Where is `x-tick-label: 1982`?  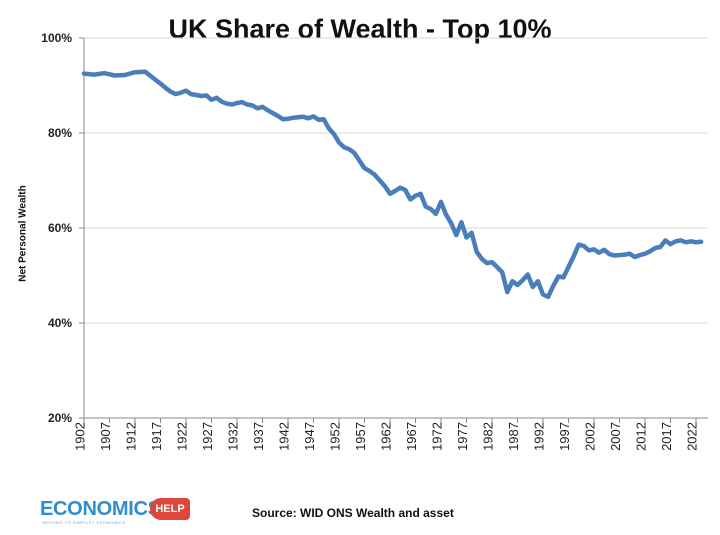
x-tick-label: 1982 is located at coordinates (488, 436).